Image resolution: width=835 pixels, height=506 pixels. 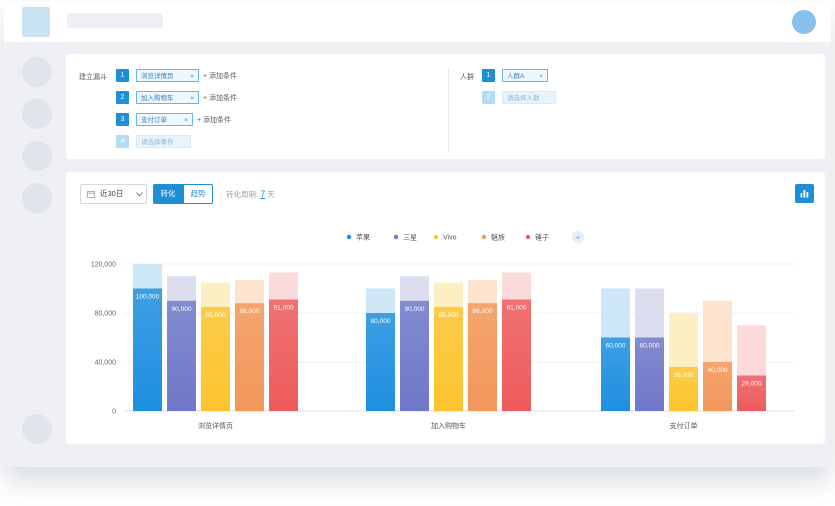 I want to click on legend-label: 苹果, so click(x=363, y=237).